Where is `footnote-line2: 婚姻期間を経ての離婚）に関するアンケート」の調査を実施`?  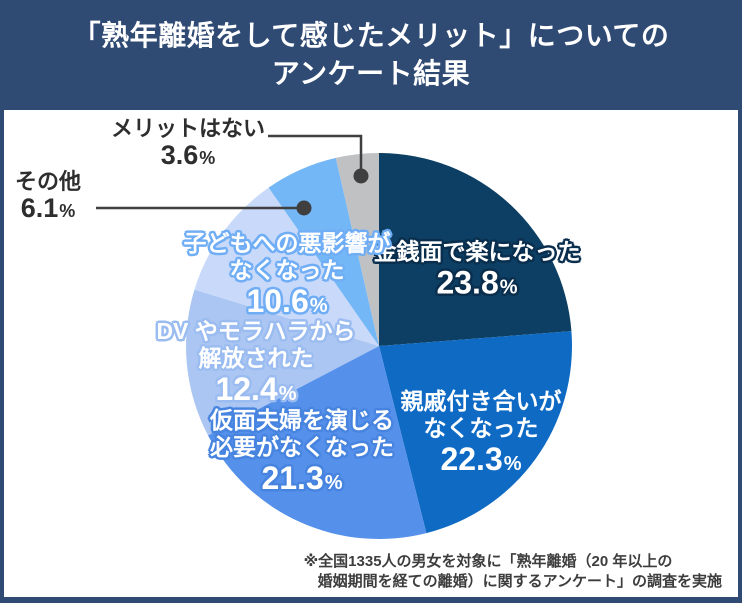
footnote-line2: 婚姻期間を経ての離婚）に関するアンケート」の調査を実施 is located at coordinates (519, 581).